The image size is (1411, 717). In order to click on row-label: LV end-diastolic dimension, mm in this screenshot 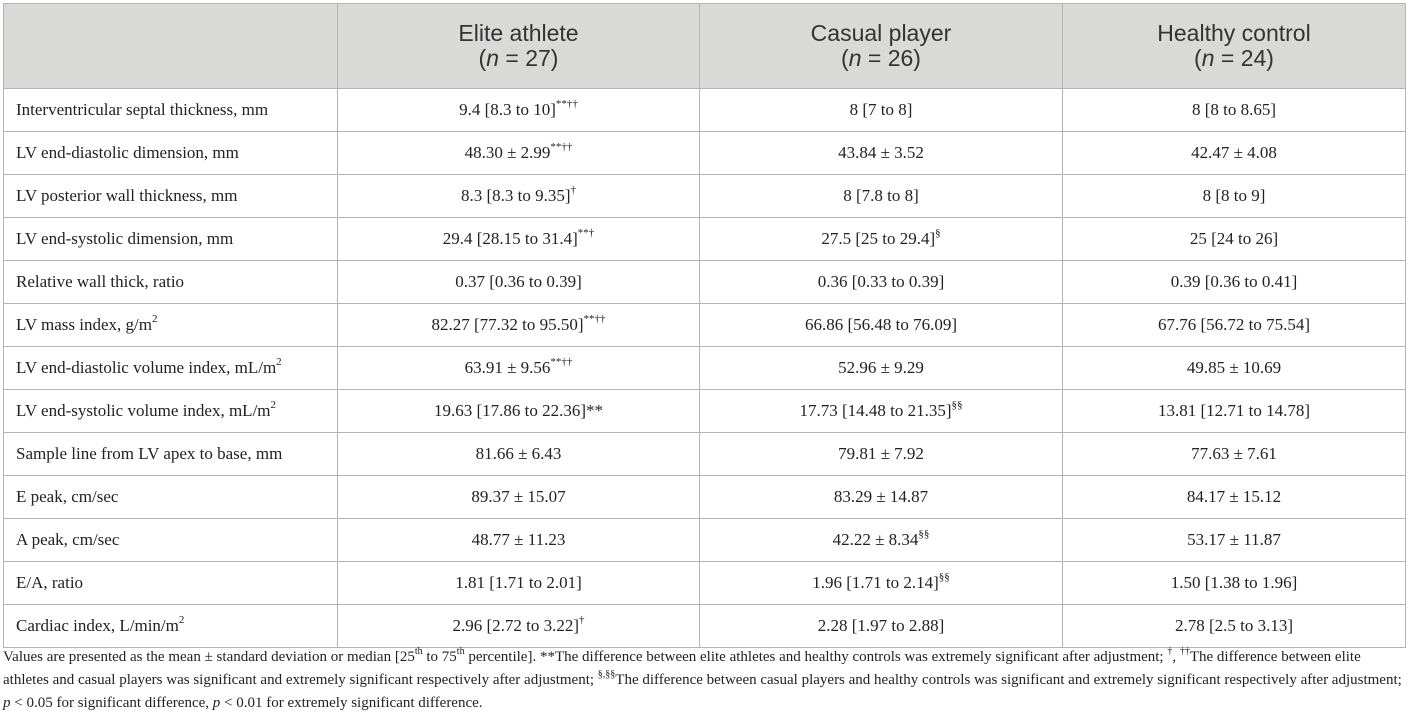, I will do `click(170, 153)`.